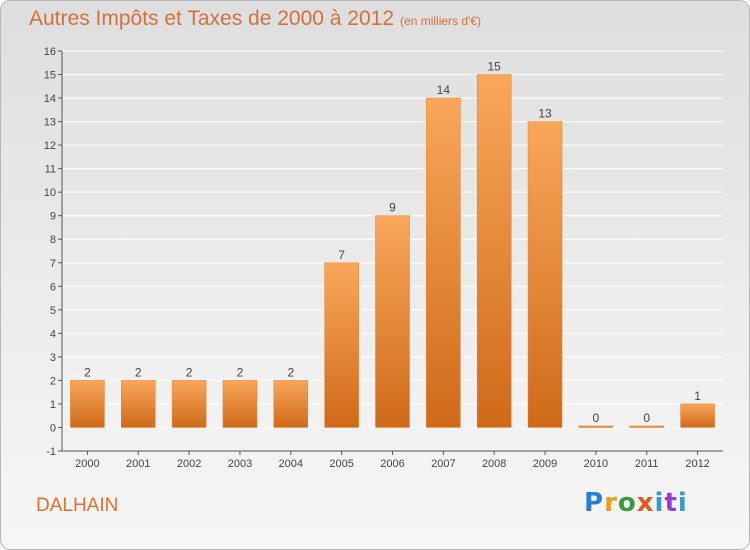 The width and height of the screenshot is (750, 550). I want to click on x-tick-label: 2009, so click(545, 464).